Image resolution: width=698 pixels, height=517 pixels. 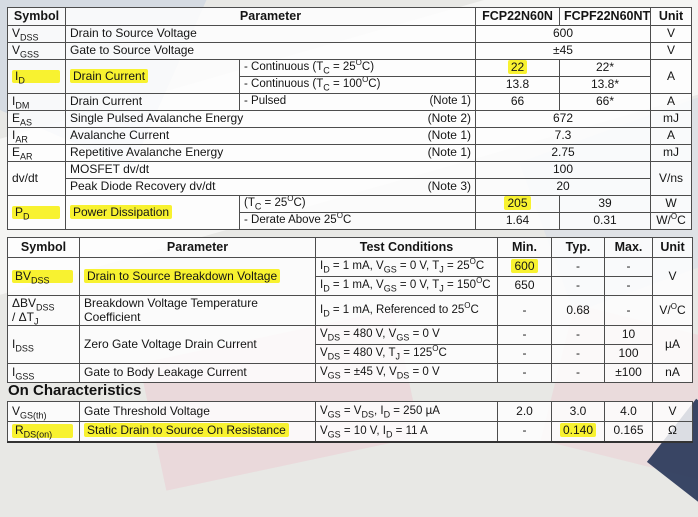 I want to click on value-cell: ±45, so click(x=563, y=51).